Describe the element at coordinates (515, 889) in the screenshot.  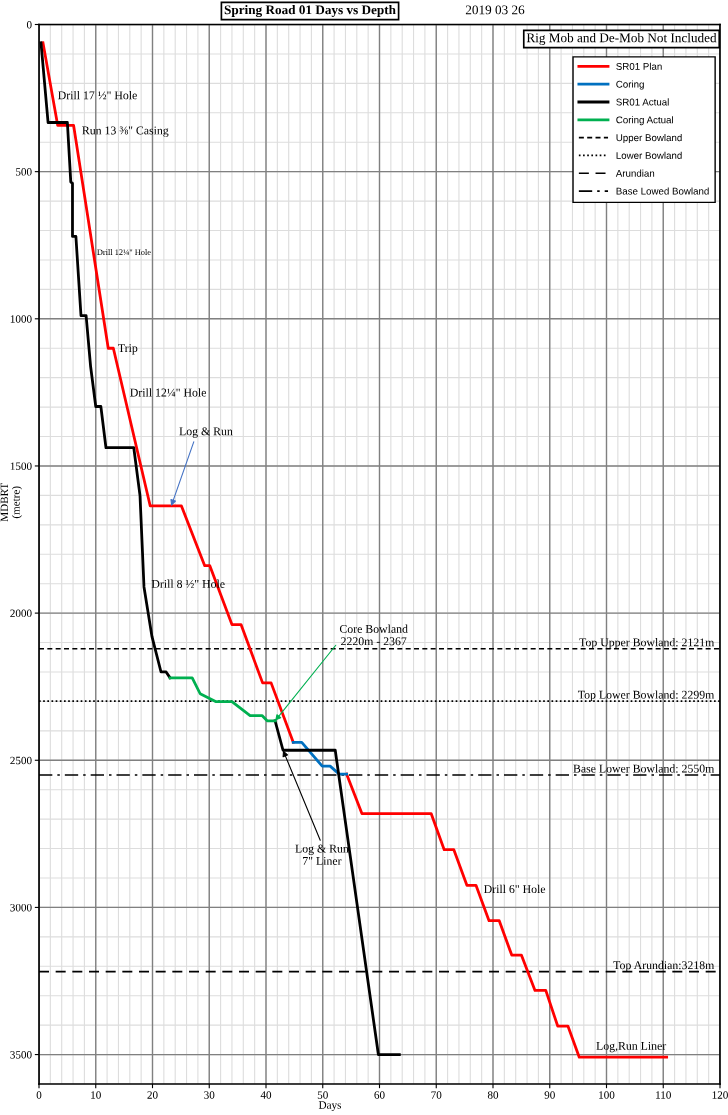
I see `annotation: Drill 6" Hole` at that location.